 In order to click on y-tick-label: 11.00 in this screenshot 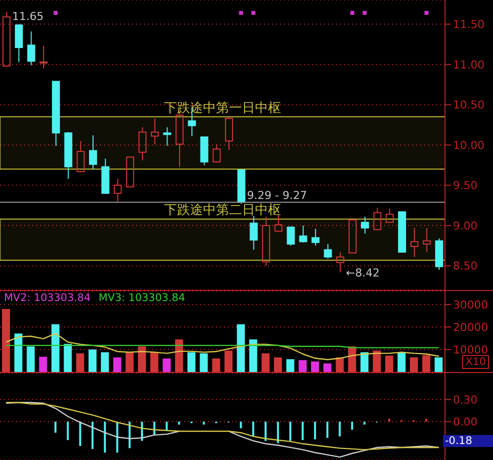, I will do `click(468, 65)`.